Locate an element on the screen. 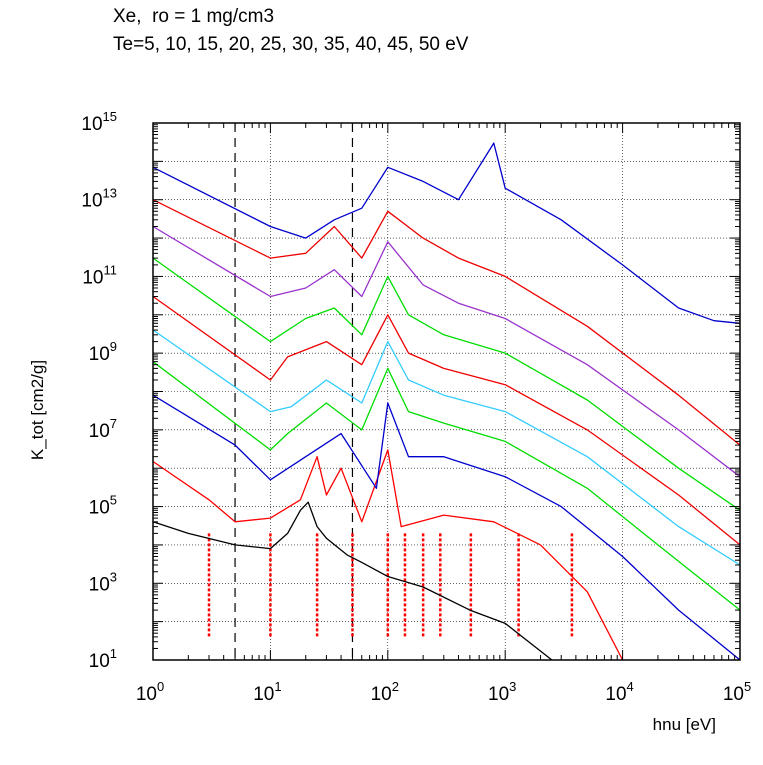 Image resolution: width=763 pixels, height=765 pixels. y-tick-label: 10¹³ is located at coordinates (99, 199).